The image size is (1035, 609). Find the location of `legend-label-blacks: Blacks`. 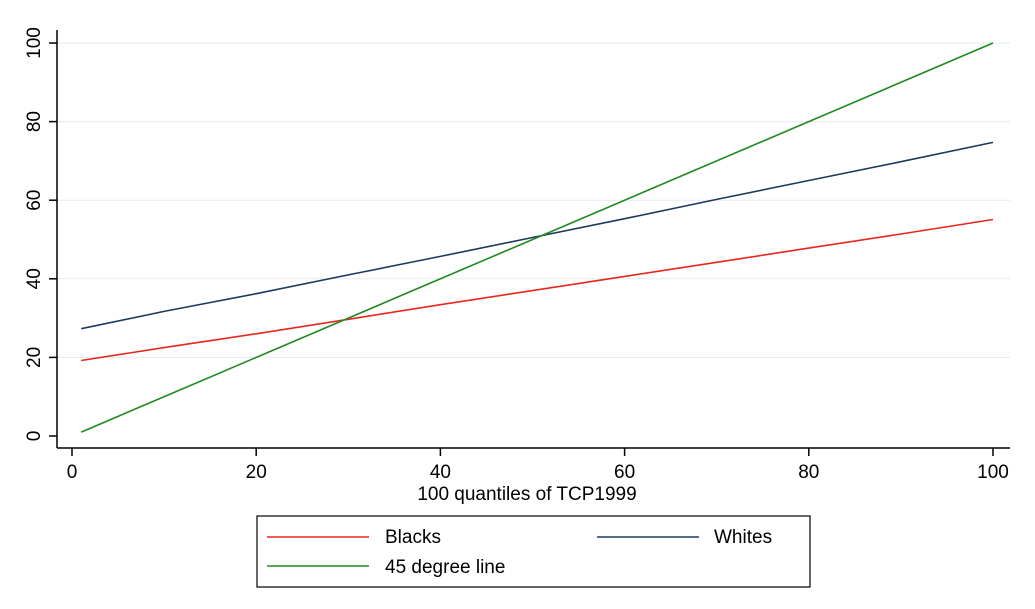

legend-label-blacks: Blacks is located at coordinates (413, 537).